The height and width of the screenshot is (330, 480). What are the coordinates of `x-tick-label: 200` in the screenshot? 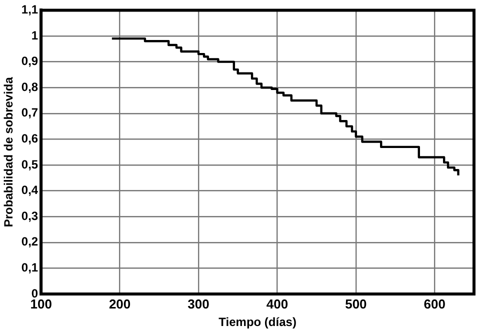 It's located at (119, 304).